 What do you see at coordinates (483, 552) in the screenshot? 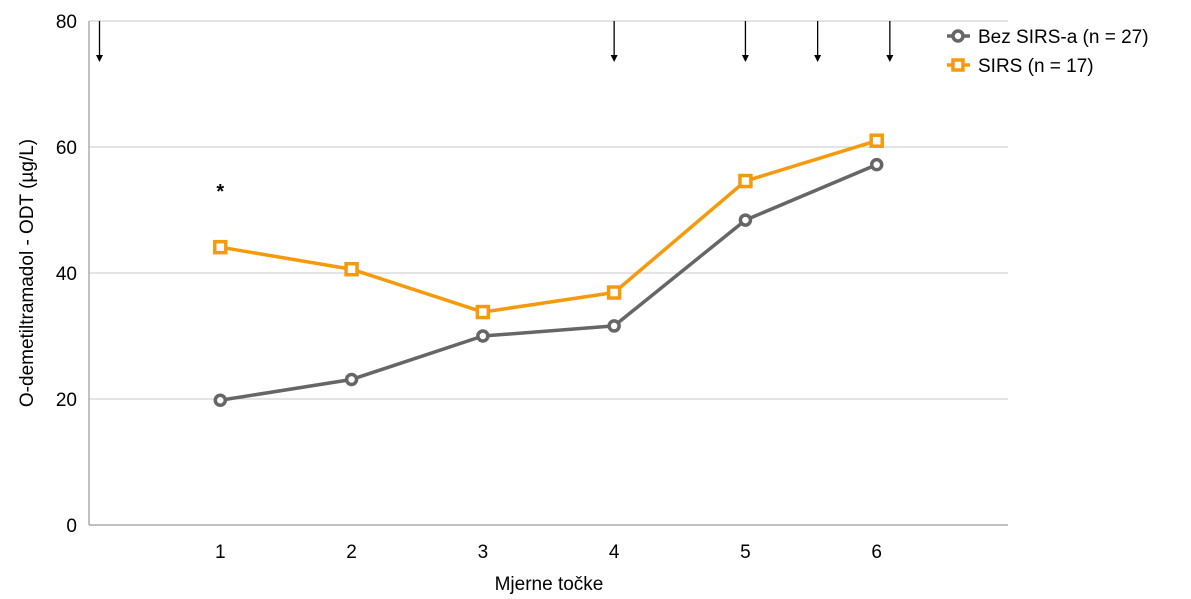
I see `x-tick-label-3: 3` at bounding box center [483, 552].